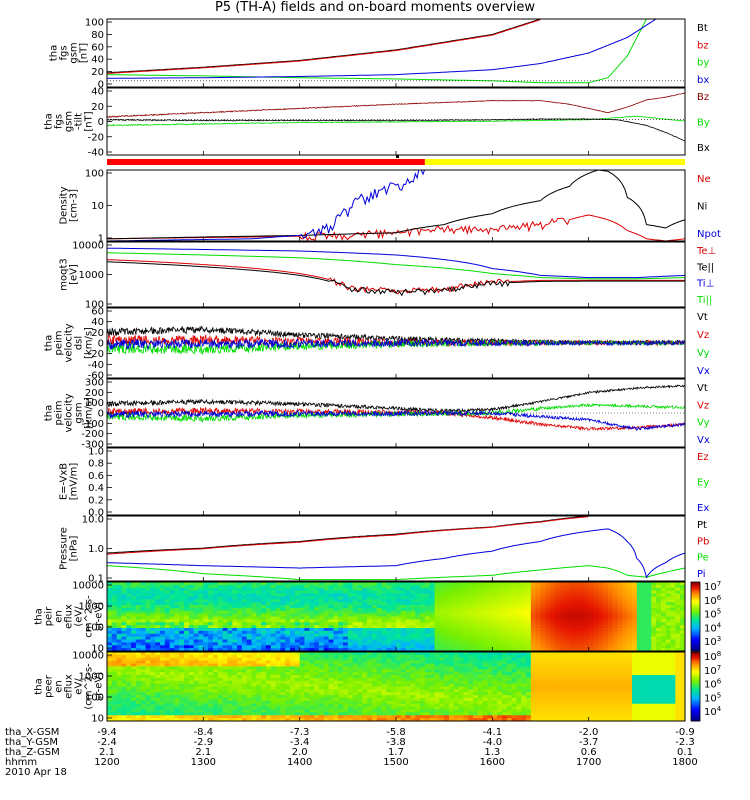 The image size is (750, 800). Describe the element at coordinates (101, 122) in the screenshot. I see `y-tick-label: 0` at that location.